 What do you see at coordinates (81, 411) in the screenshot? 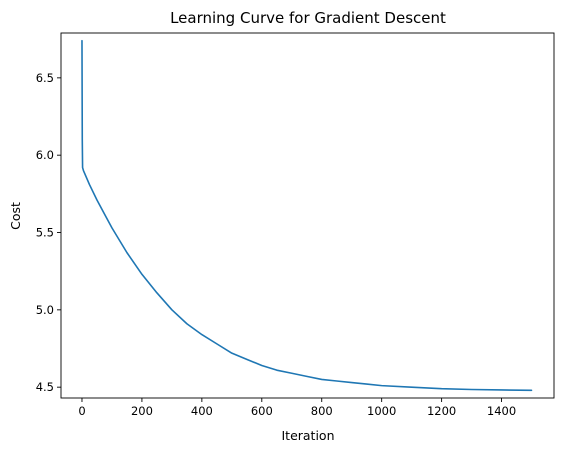
I see `x-tick-label: 0` at bounding box center [81, 411].